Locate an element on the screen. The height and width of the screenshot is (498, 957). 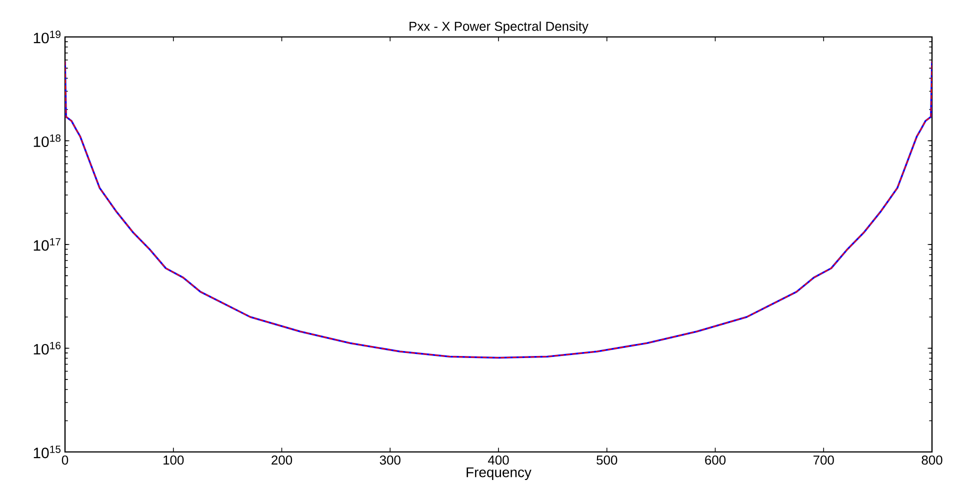
x-tick-label: 800 is located at coordinates (932, 460).